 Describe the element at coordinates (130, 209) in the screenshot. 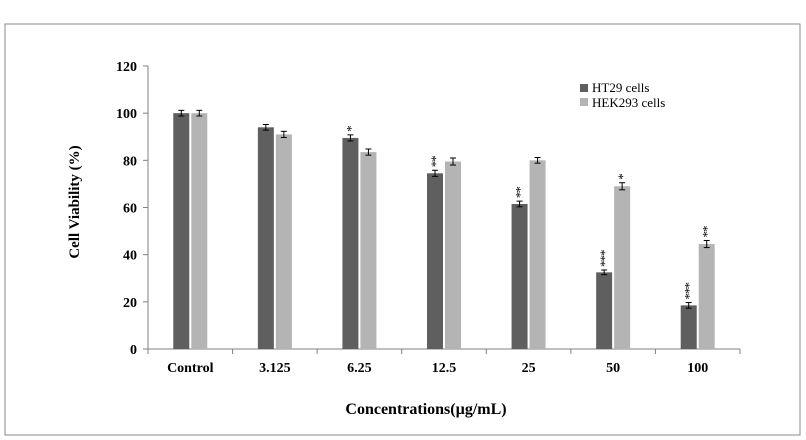

I see `y-tick-label: 60` at that location.